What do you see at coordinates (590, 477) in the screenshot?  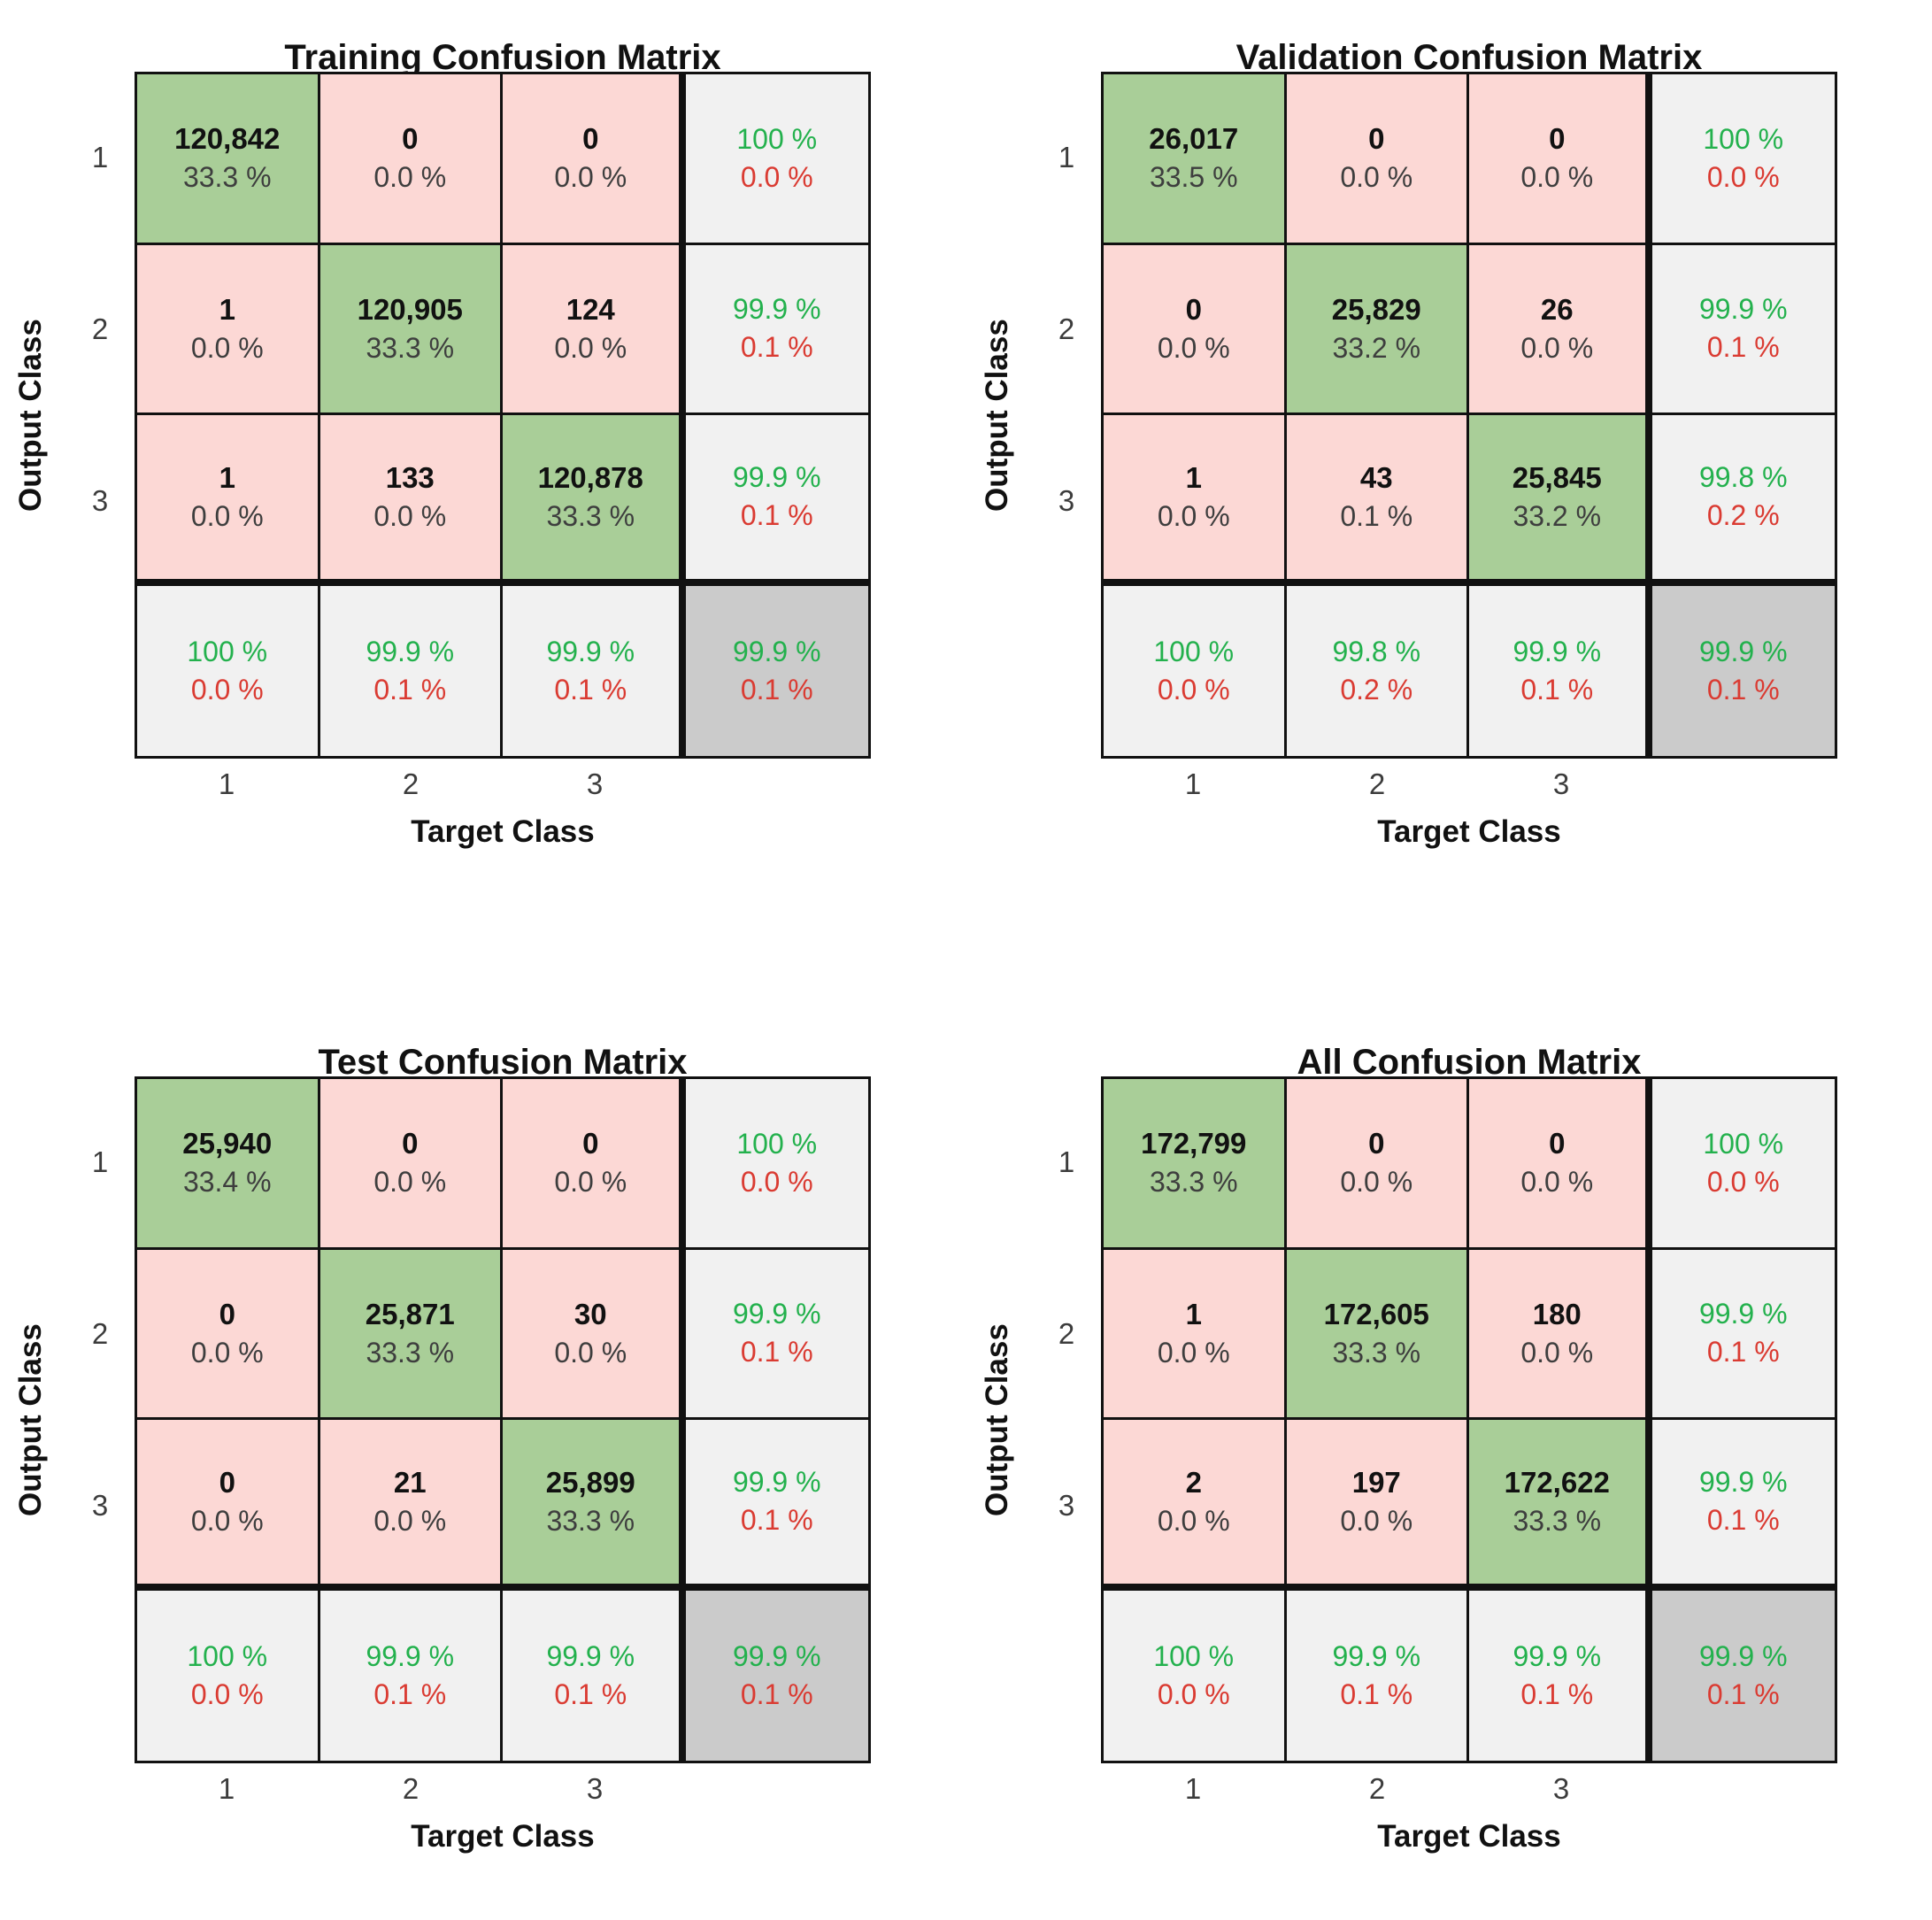 I see `cell-count: 120,878` at bounding box center [590, 477].